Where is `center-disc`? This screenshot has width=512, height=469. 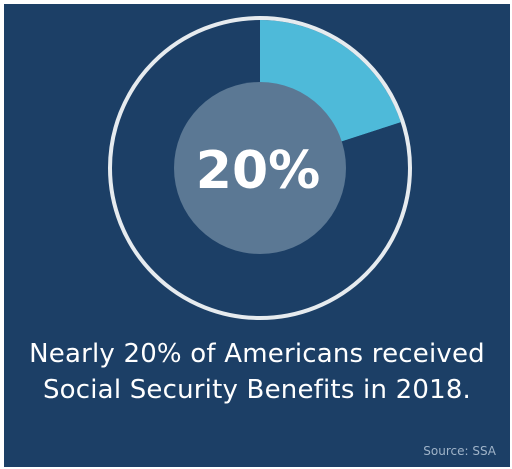 center-disc is located at coordinates (260, 168).